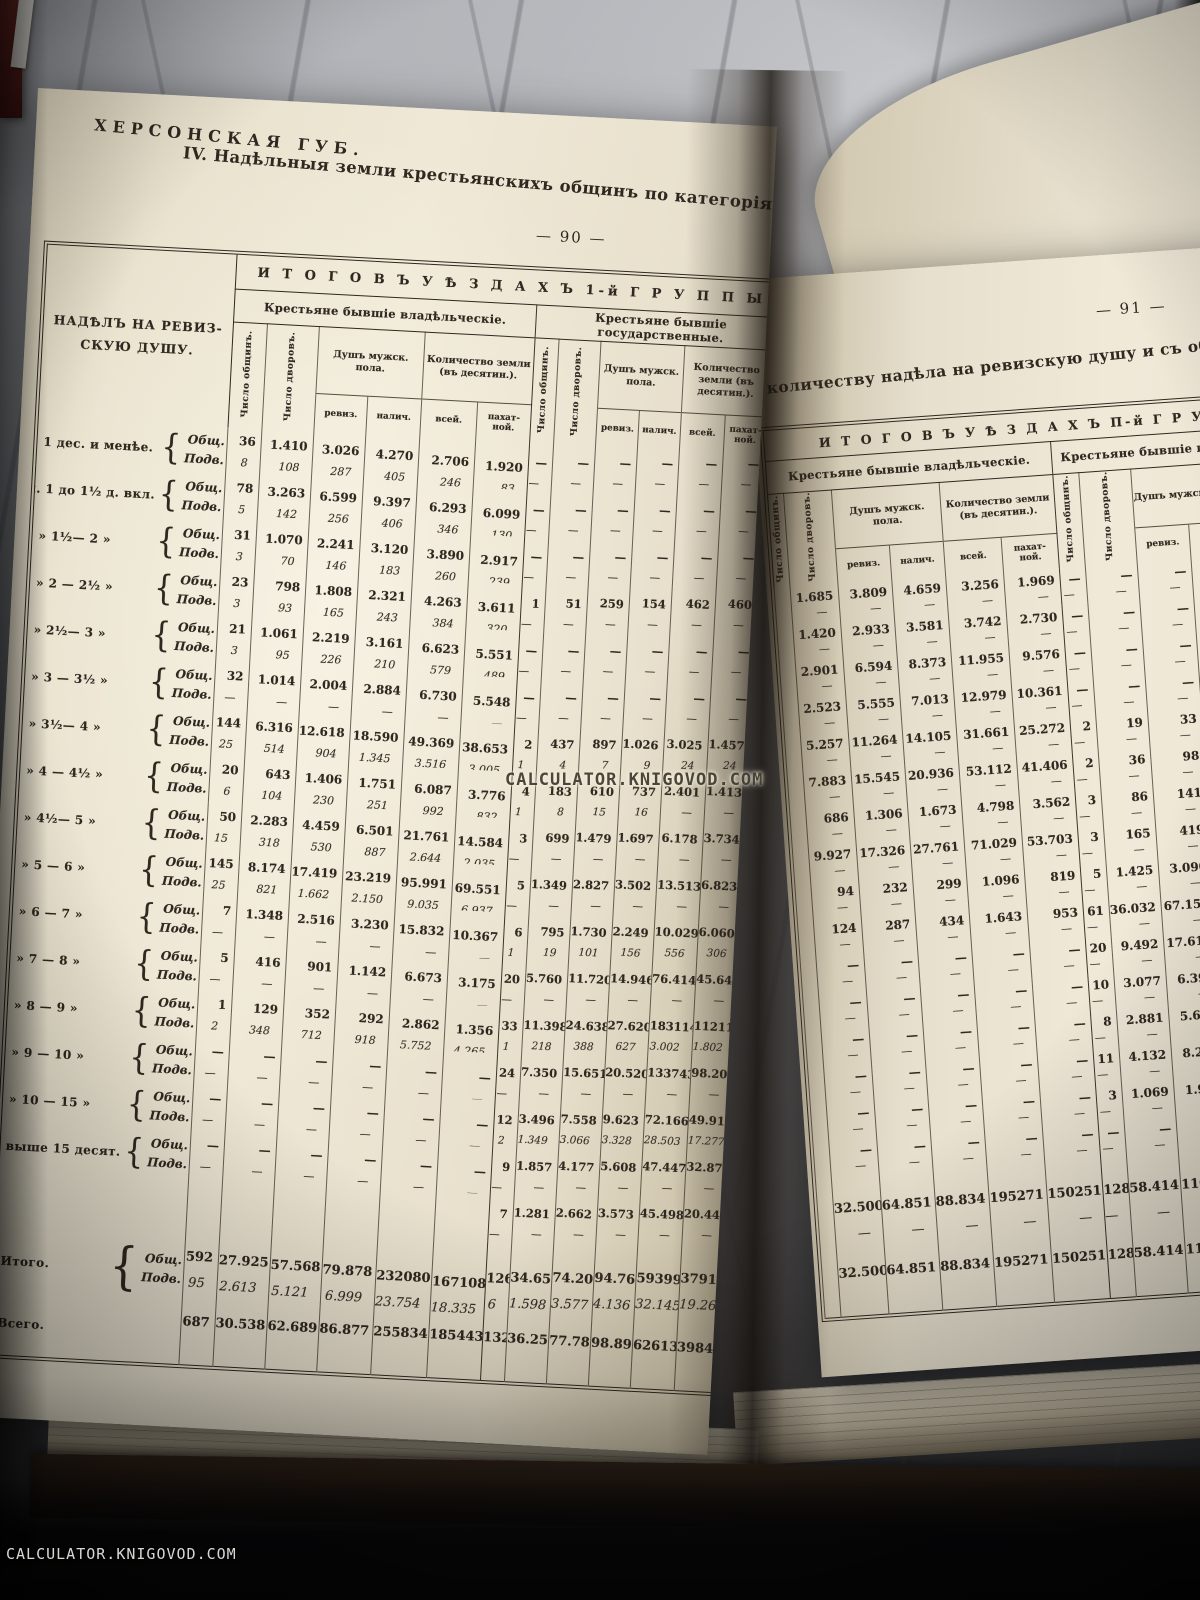 This screenshot has width=1200, height=1600. What do you see at coordinates (121, 1554) in the screenshot?
I see `watermark-bottom-left: CALCULATOR.KNIGOVOD.COM` at bounding box center [121, 1554].